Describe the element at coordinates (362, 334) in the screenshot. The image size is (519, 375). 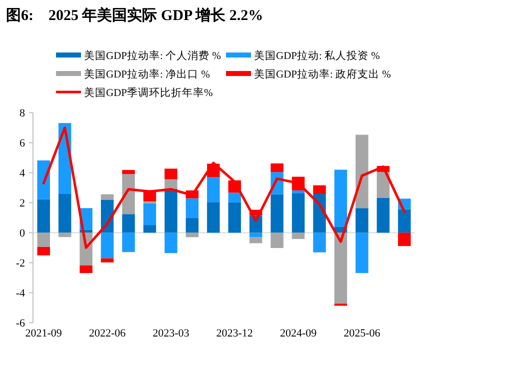
I see `x-tick-label: 2025-06` at that location.